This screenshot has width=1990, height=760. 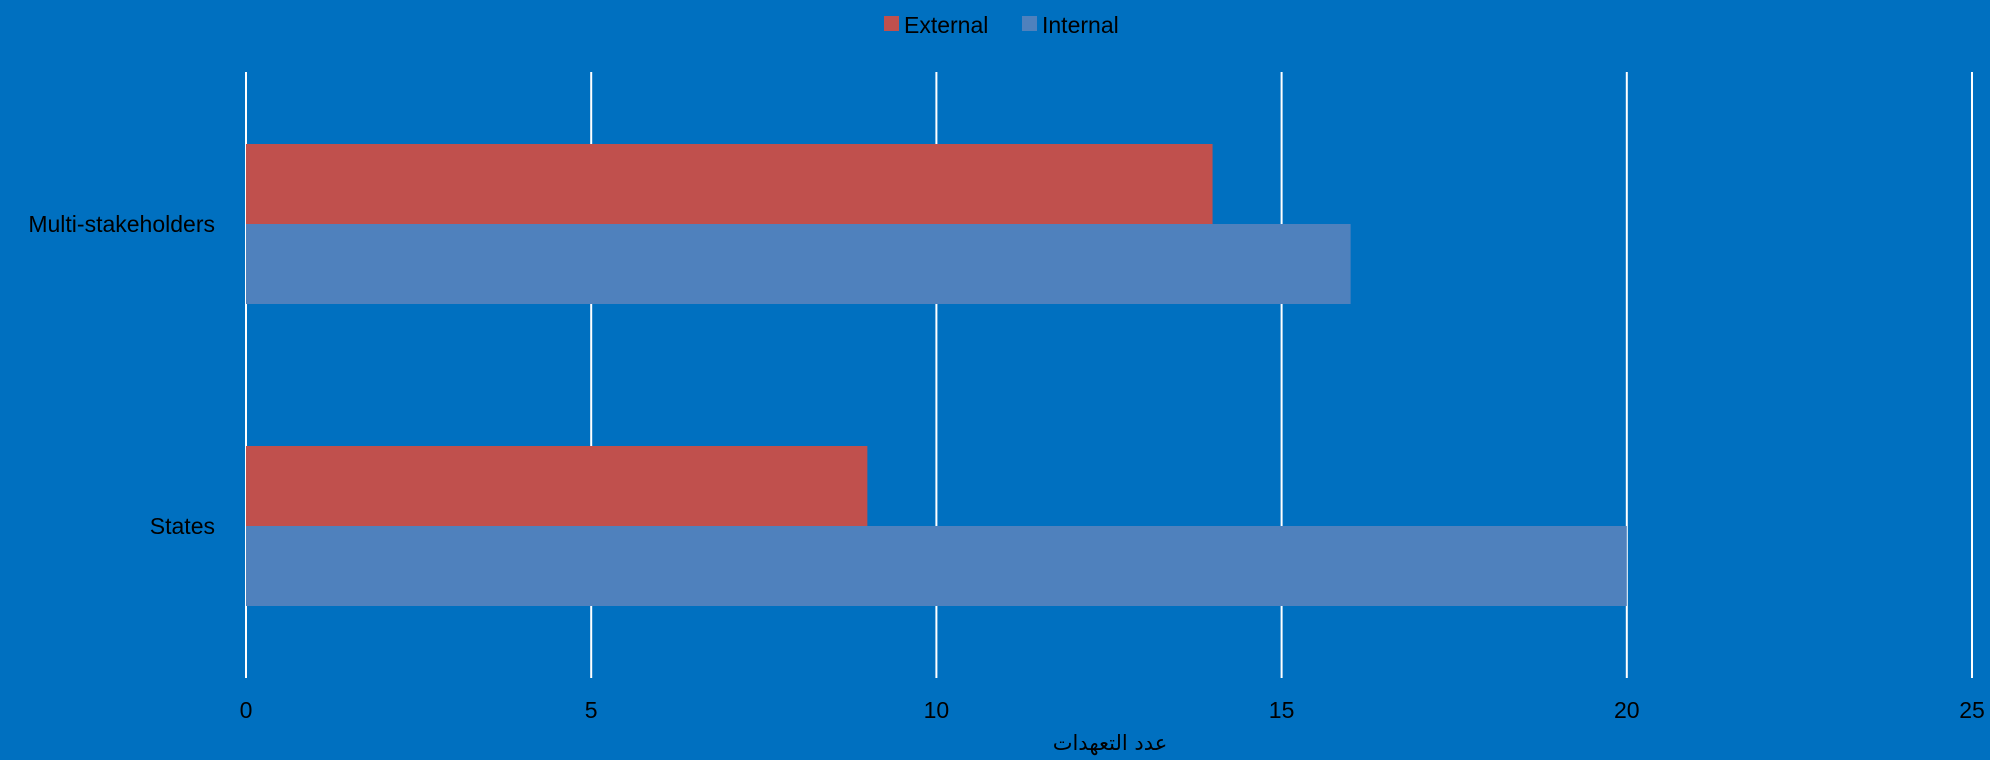 I want to click on legend-swatch-external, so click(x=891, y=23).